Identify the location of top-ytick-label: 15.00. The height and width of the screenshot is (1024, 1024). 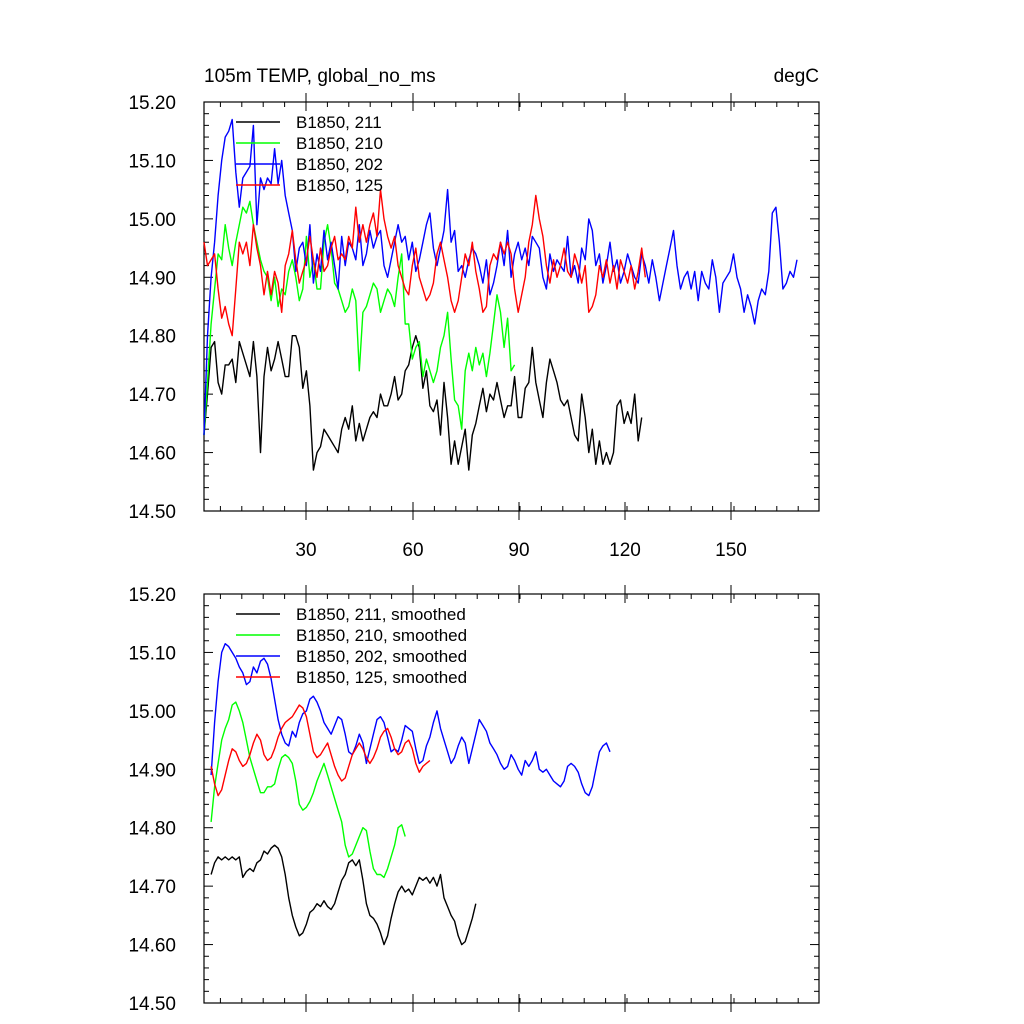
(152, 220).